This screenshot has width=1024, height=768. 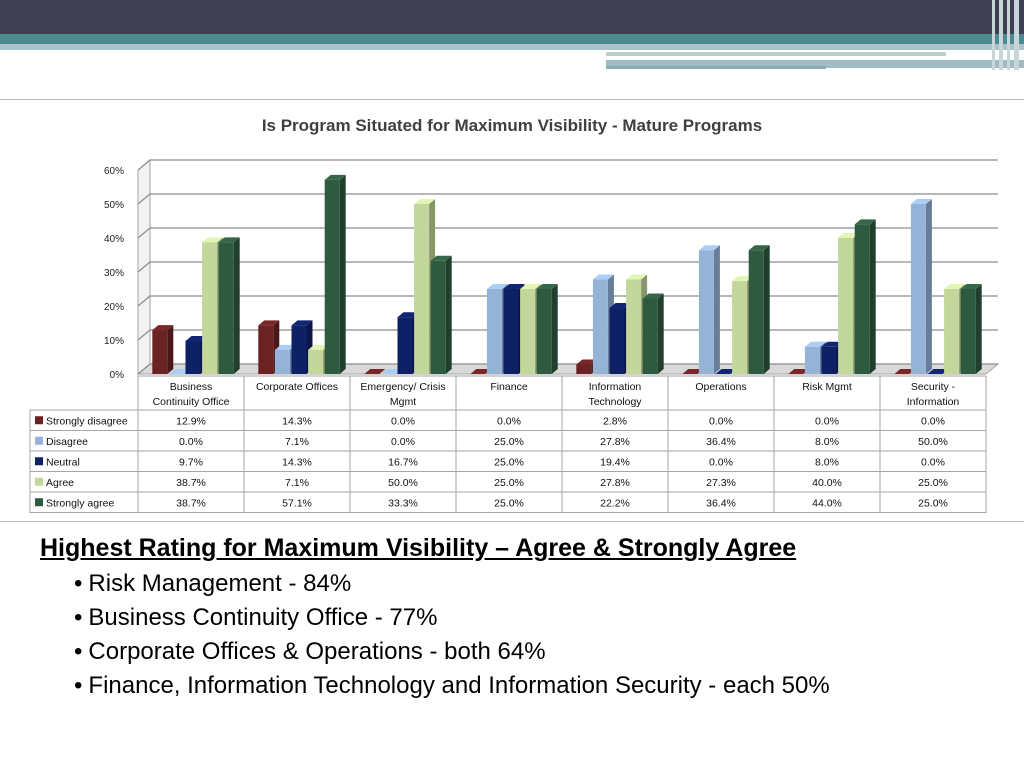 I want to click on data-label: 40.0%, so click(x=827, y=483).